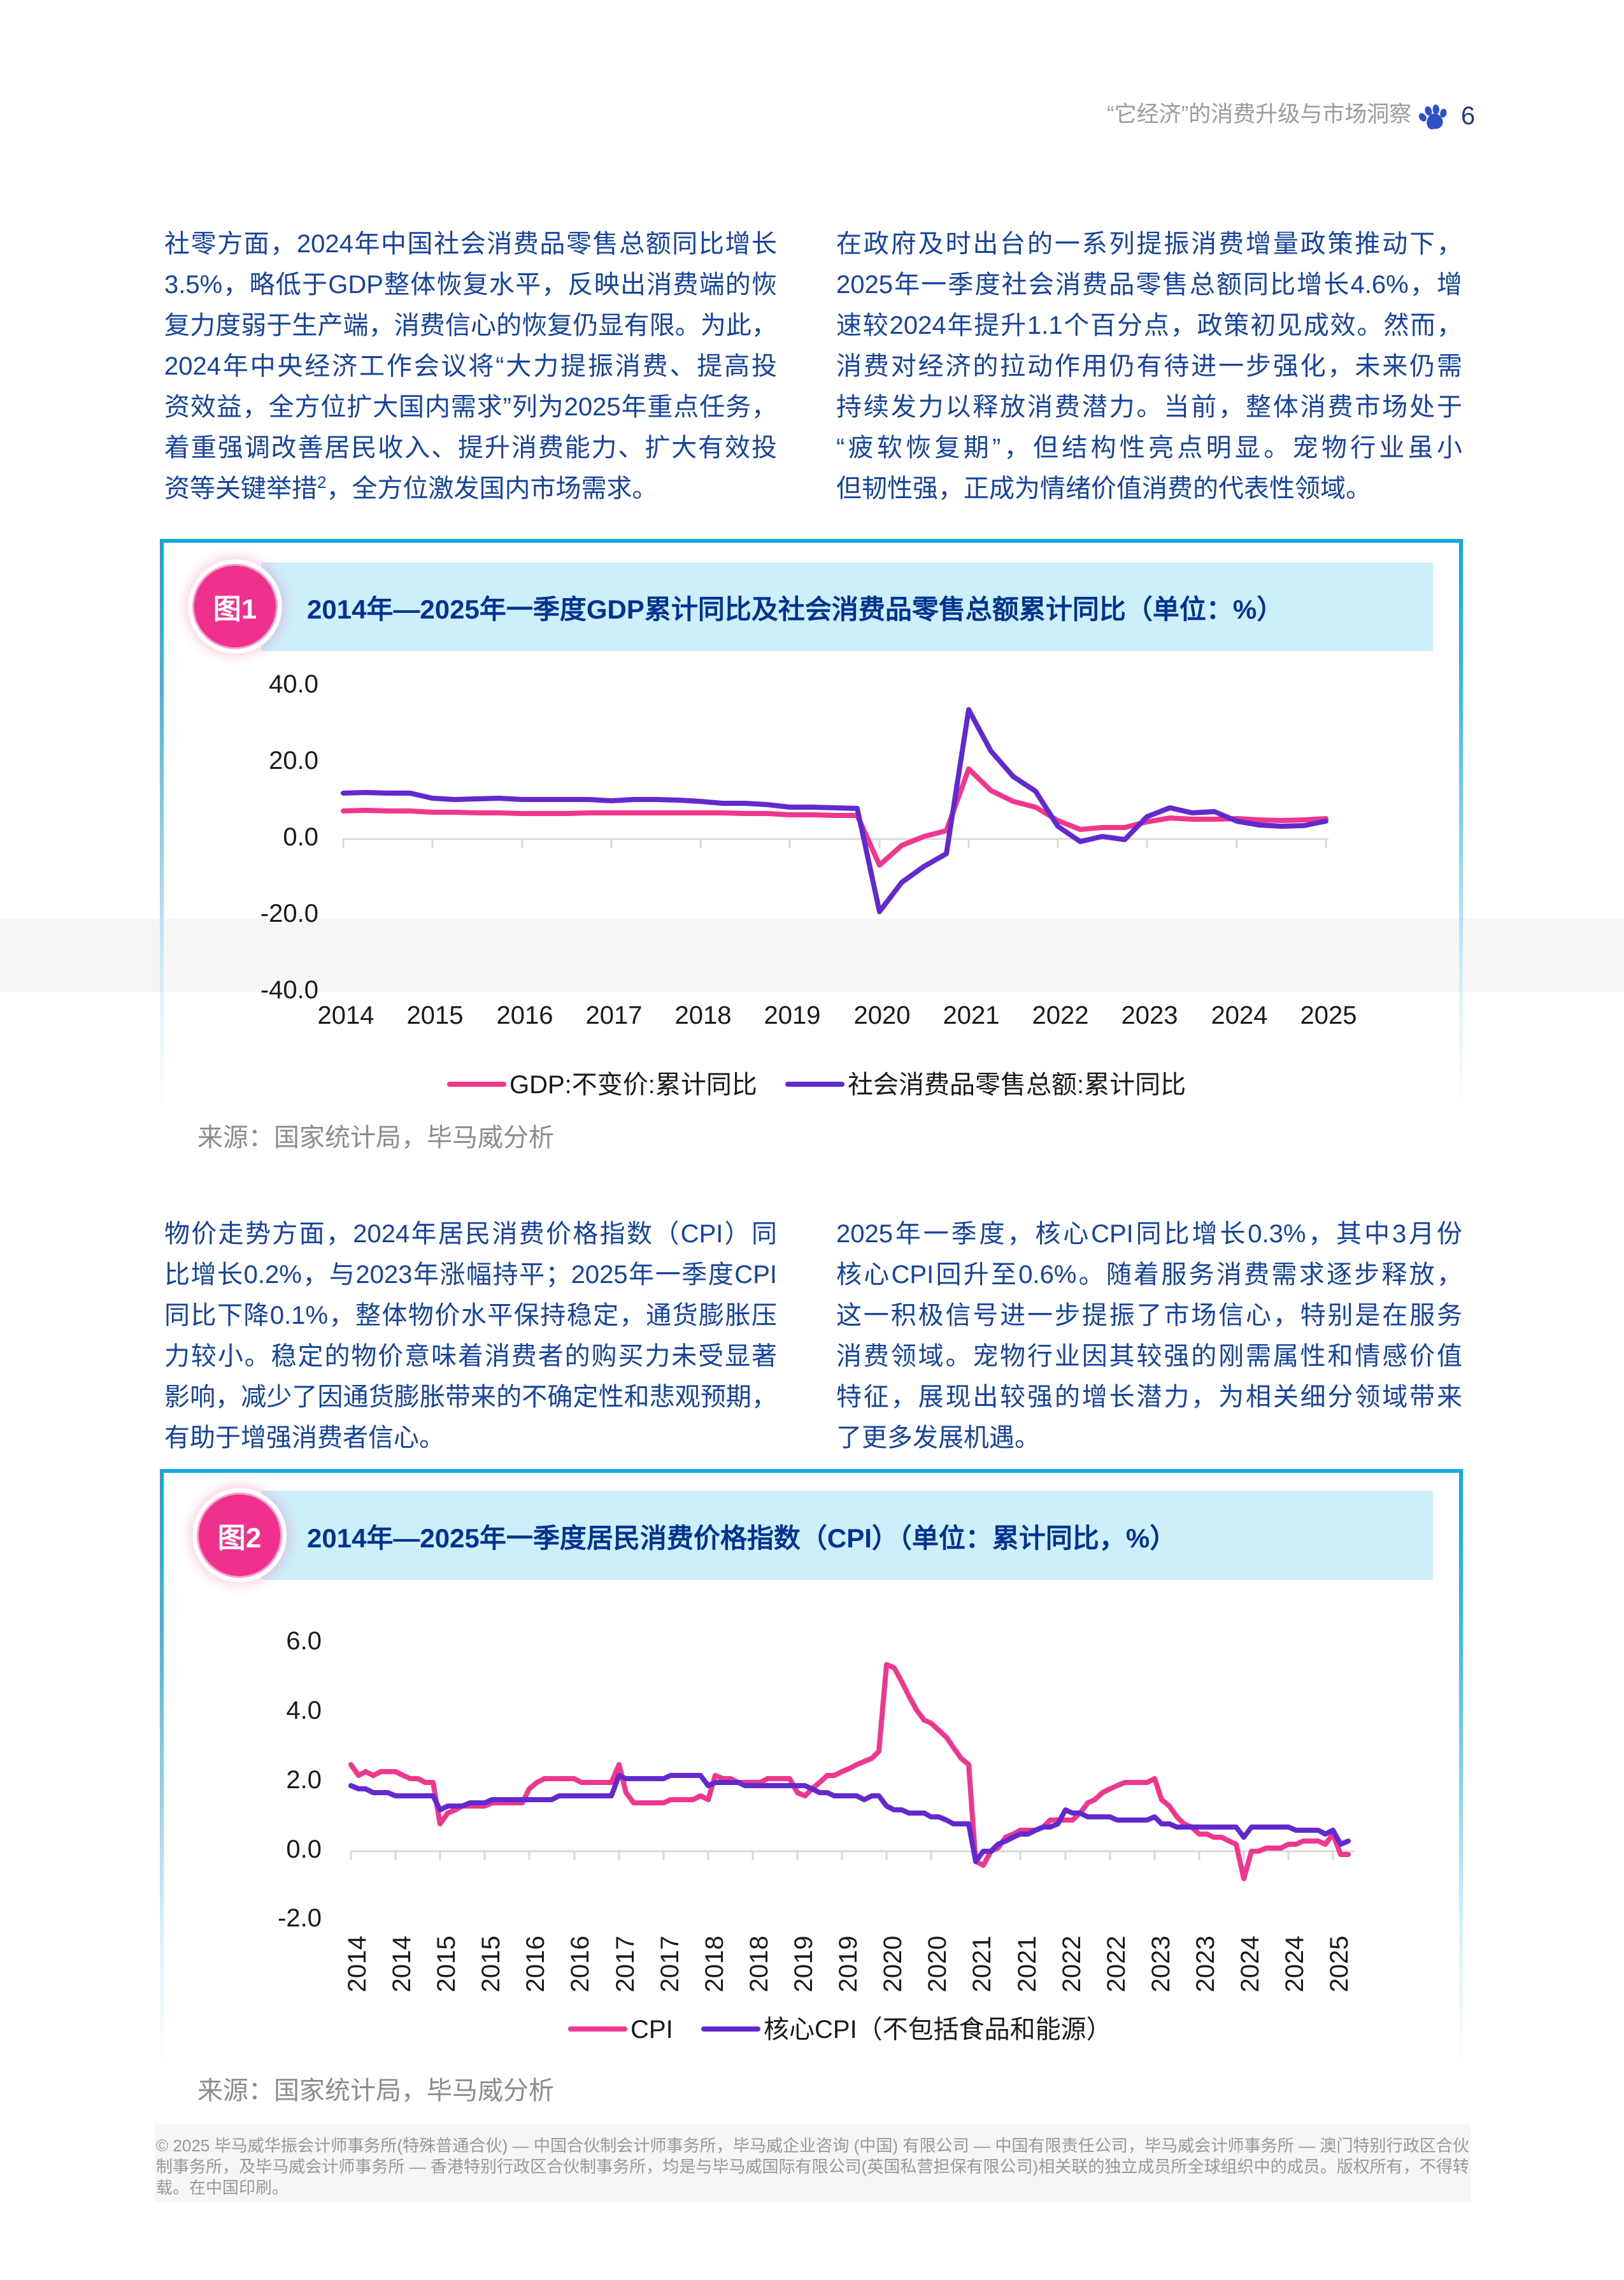  What do you see at coordinates (300, 1918) in the screenshot?
I see `svg-text: -2.0` at bounding box center [300, 1918].